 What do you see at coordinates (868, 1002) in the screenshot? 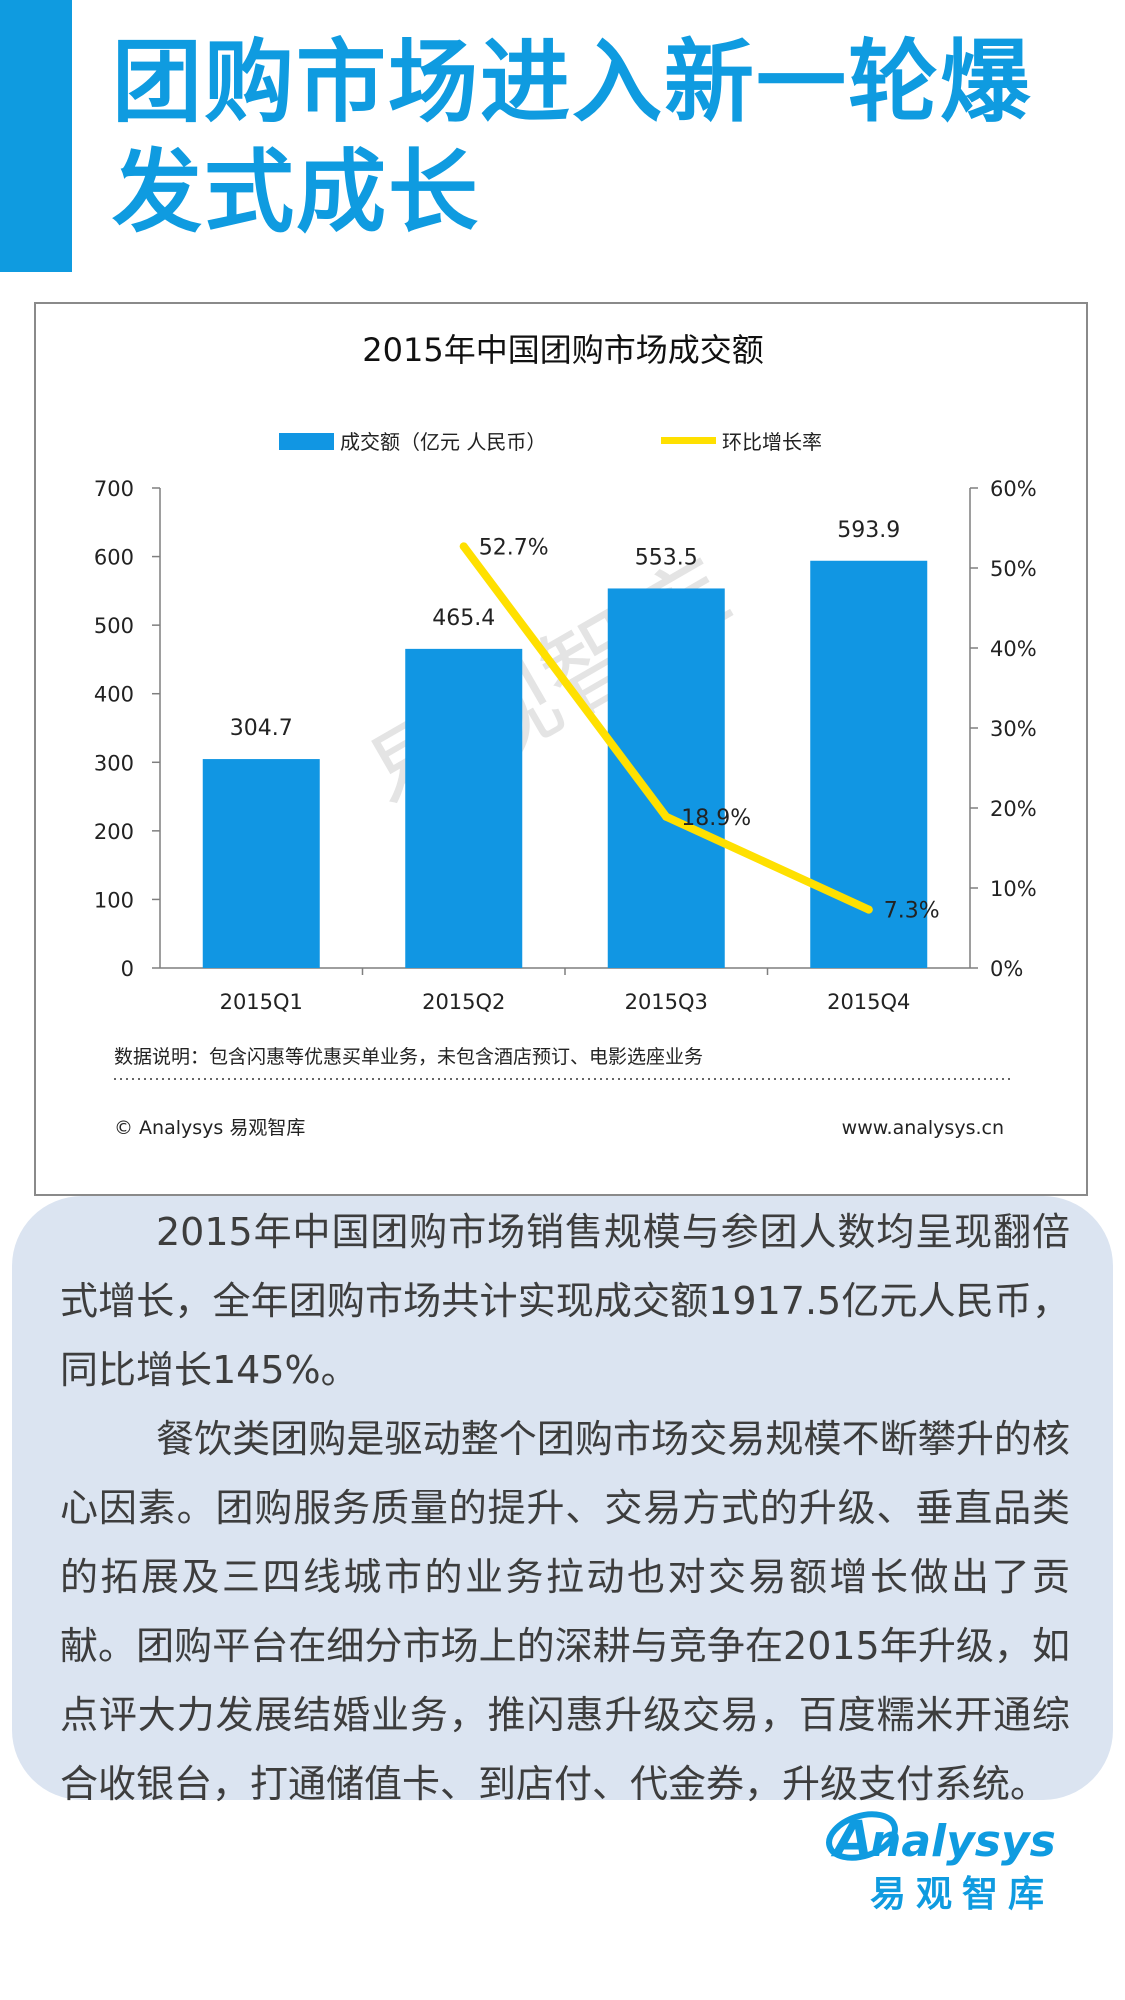
I see `x-tick-label: 2015Q4` at bounding box center [868, 1002].